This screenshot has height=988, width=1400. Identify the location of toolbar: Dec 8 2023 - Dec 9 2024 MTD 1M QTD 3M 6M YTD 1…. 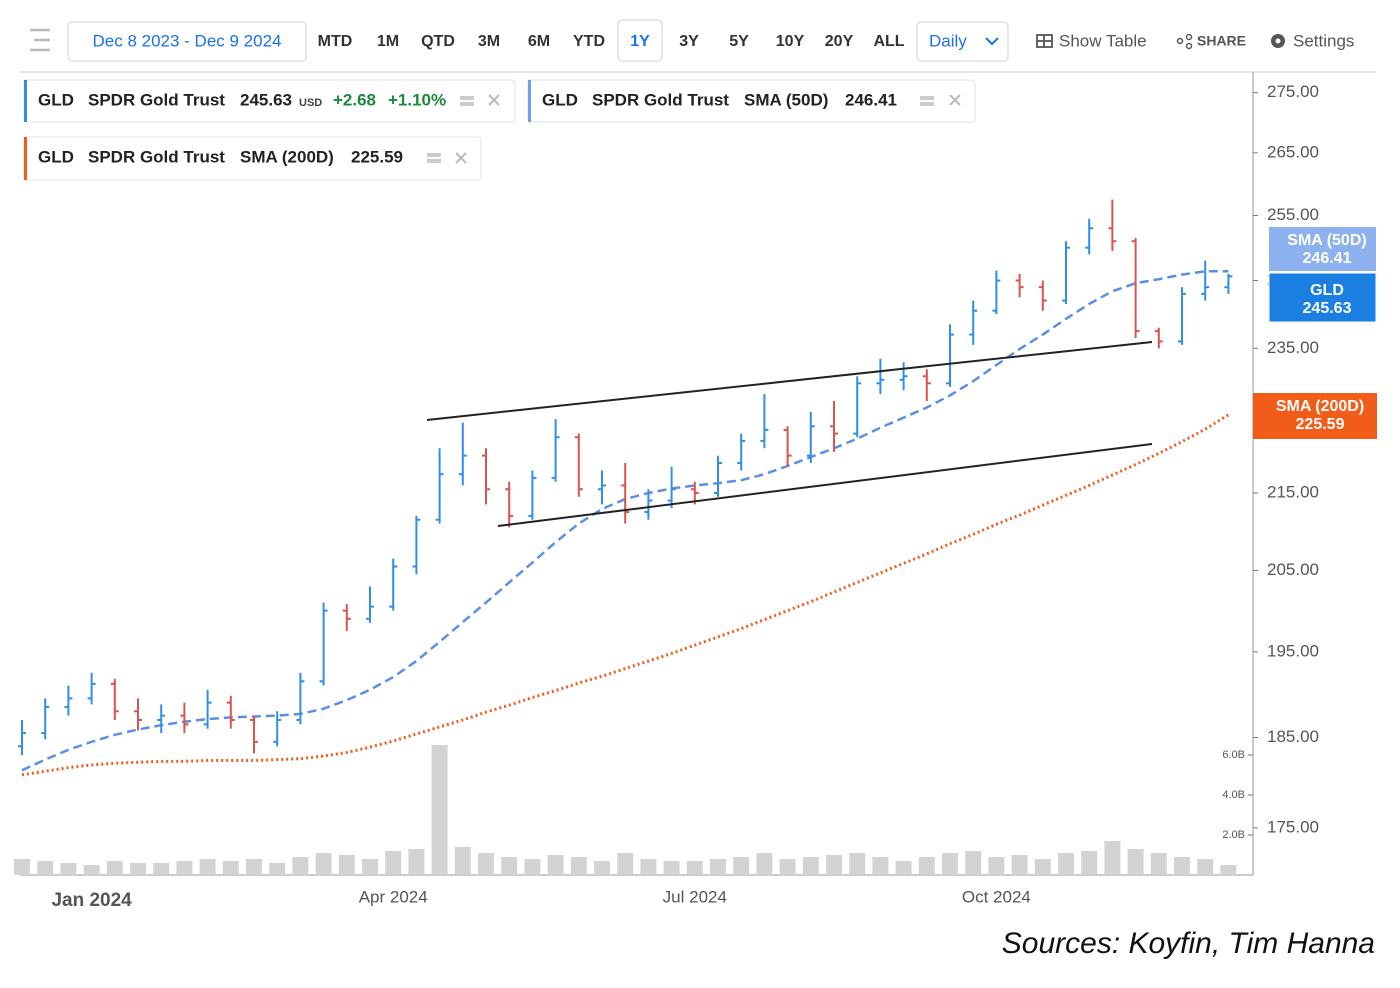
(692, 40).